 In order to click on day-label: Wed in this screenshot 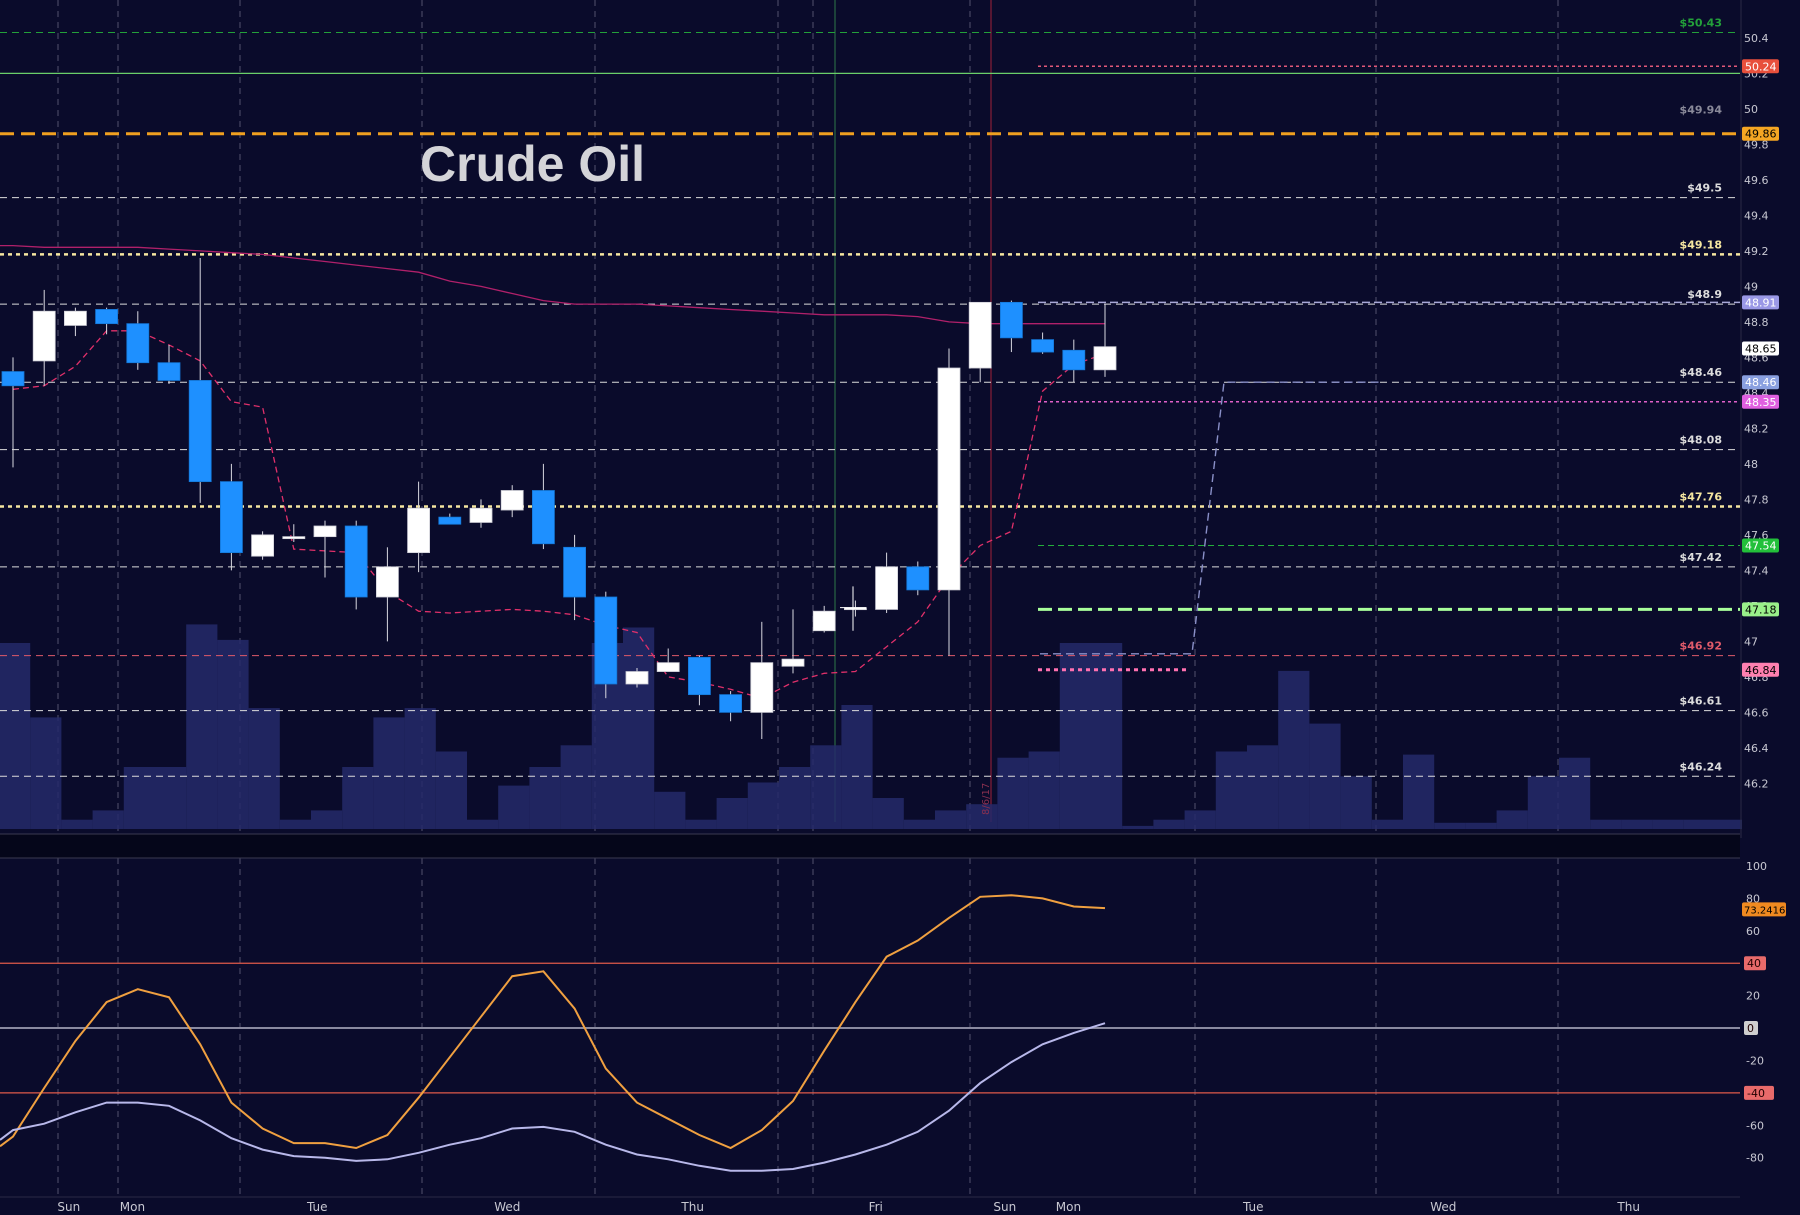, I will do `click(1443, 1207)`.